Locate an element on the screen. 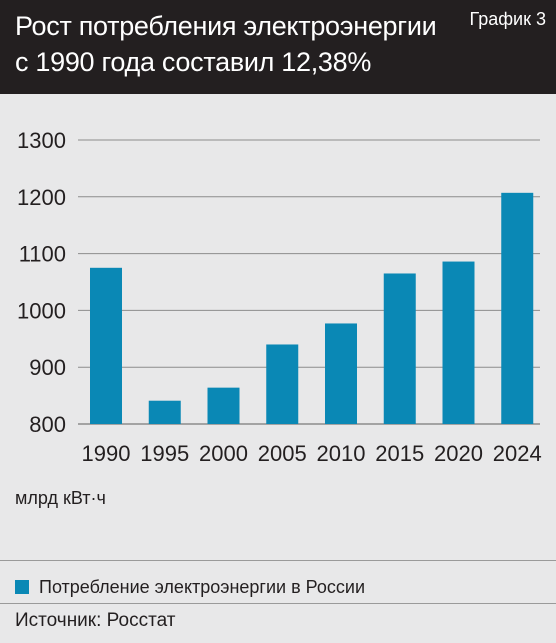 The height and width of the screenshot is (643, 556). x-tick-label: 2015 is located at coordinates (399, 453).